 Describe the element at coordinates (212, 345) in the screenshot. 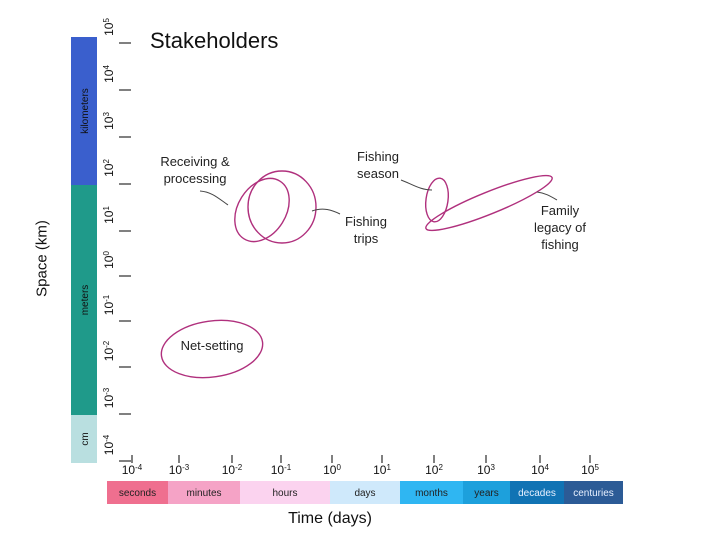

I see `stakeholder-label-net-setting: Net-setting` at that location.